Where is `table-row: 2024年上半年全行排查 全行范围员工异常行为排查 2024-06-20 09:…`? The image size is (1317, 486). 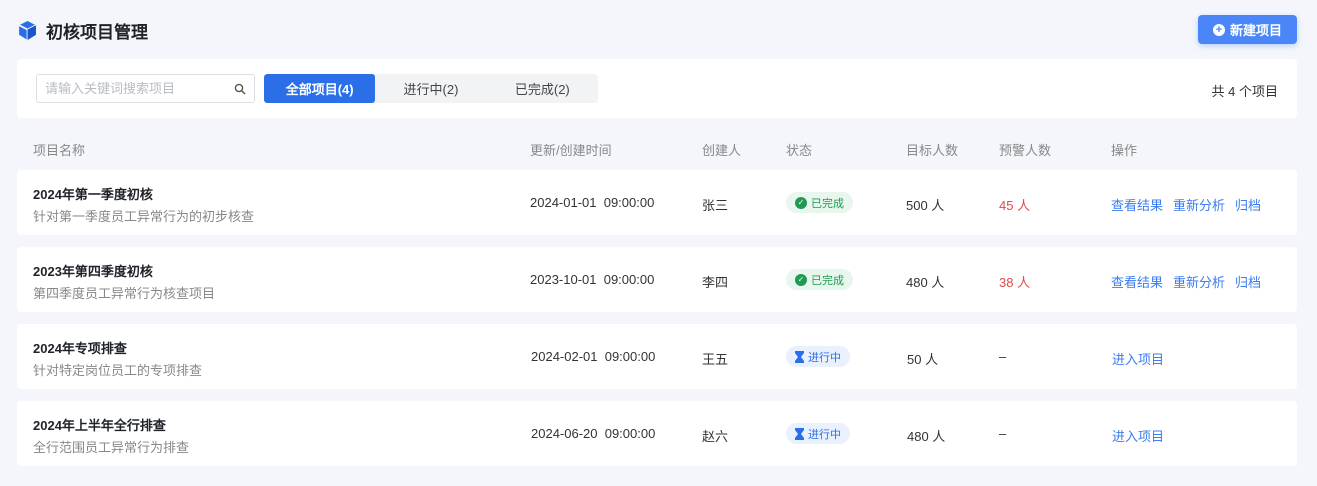
table-row: 2024年上半年全行排查 全行范围员工异常行为排查 2024-06-20 09:… is located at coordinates (657, 433).